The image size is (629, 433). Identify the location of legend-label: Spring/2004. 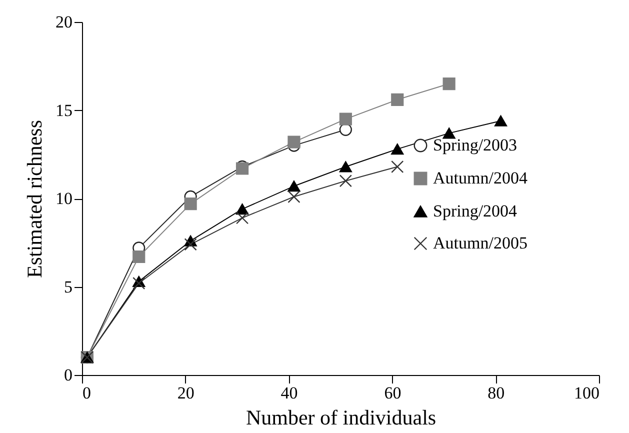
(475, 211).